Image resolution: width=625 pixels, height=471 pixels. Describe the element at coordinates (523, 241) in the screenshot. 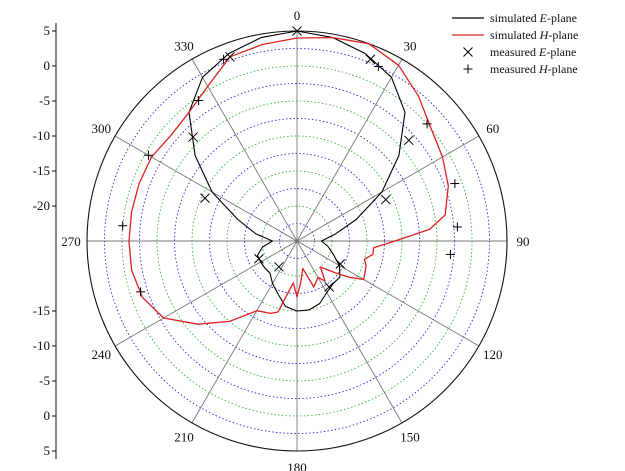

I see `angle-tick-label: 90` at that location.